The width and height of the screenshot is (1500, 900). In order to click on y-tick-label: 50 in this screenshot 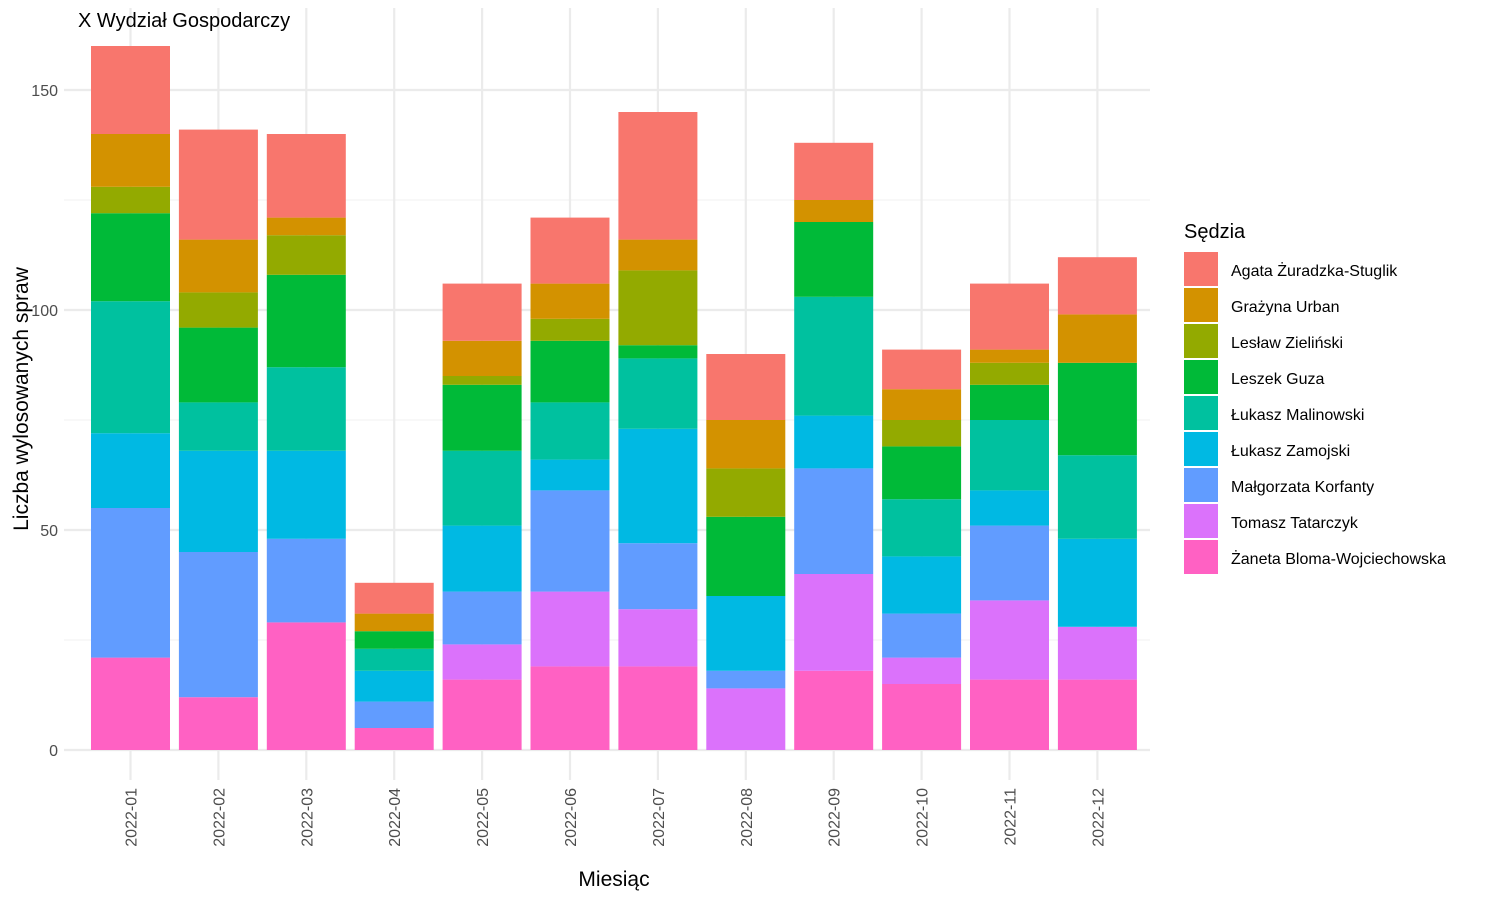, I will do `click(49, 531)`.